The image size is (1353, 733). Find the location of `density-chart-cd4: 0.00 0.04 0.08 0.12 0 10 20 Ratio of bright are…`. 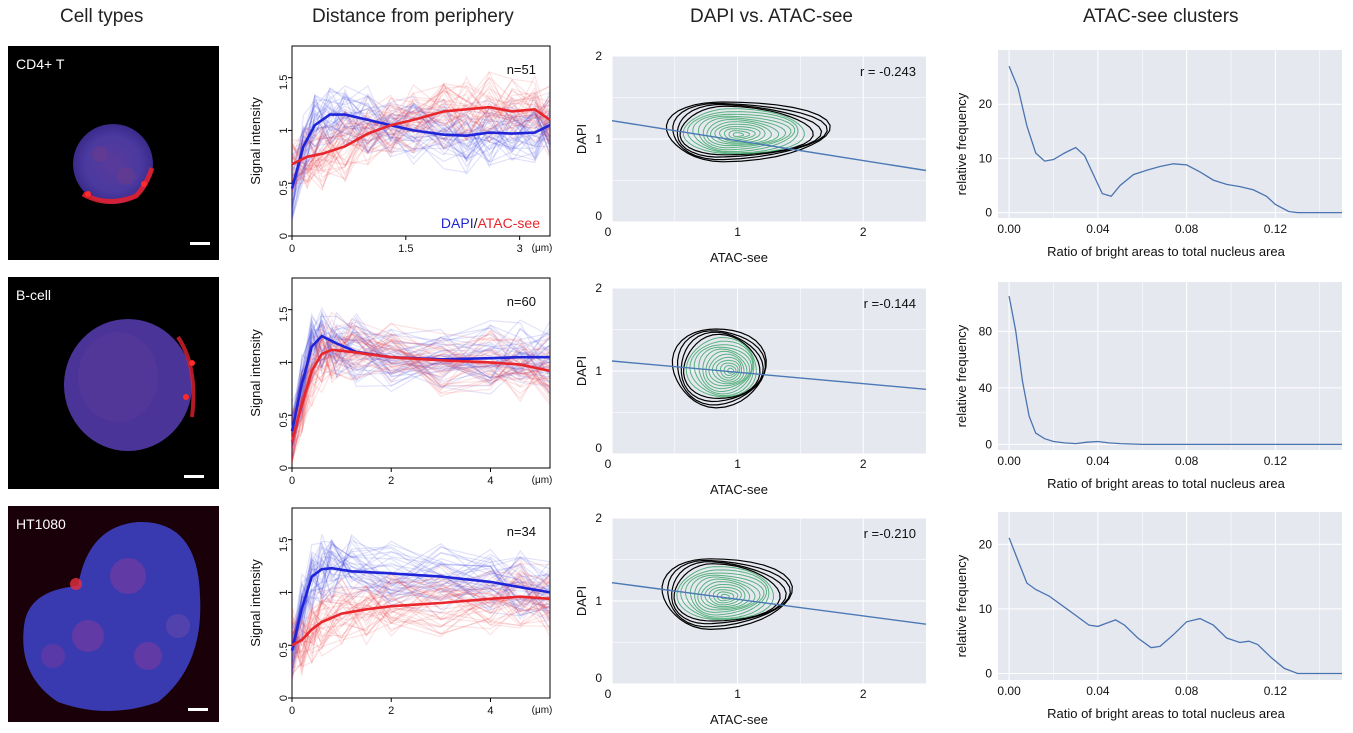

density-chart-cd4: 0.00 0.04 0.08 0.12 0 10 20 Ratio of bright are… is located at coordinates (1150, 157).